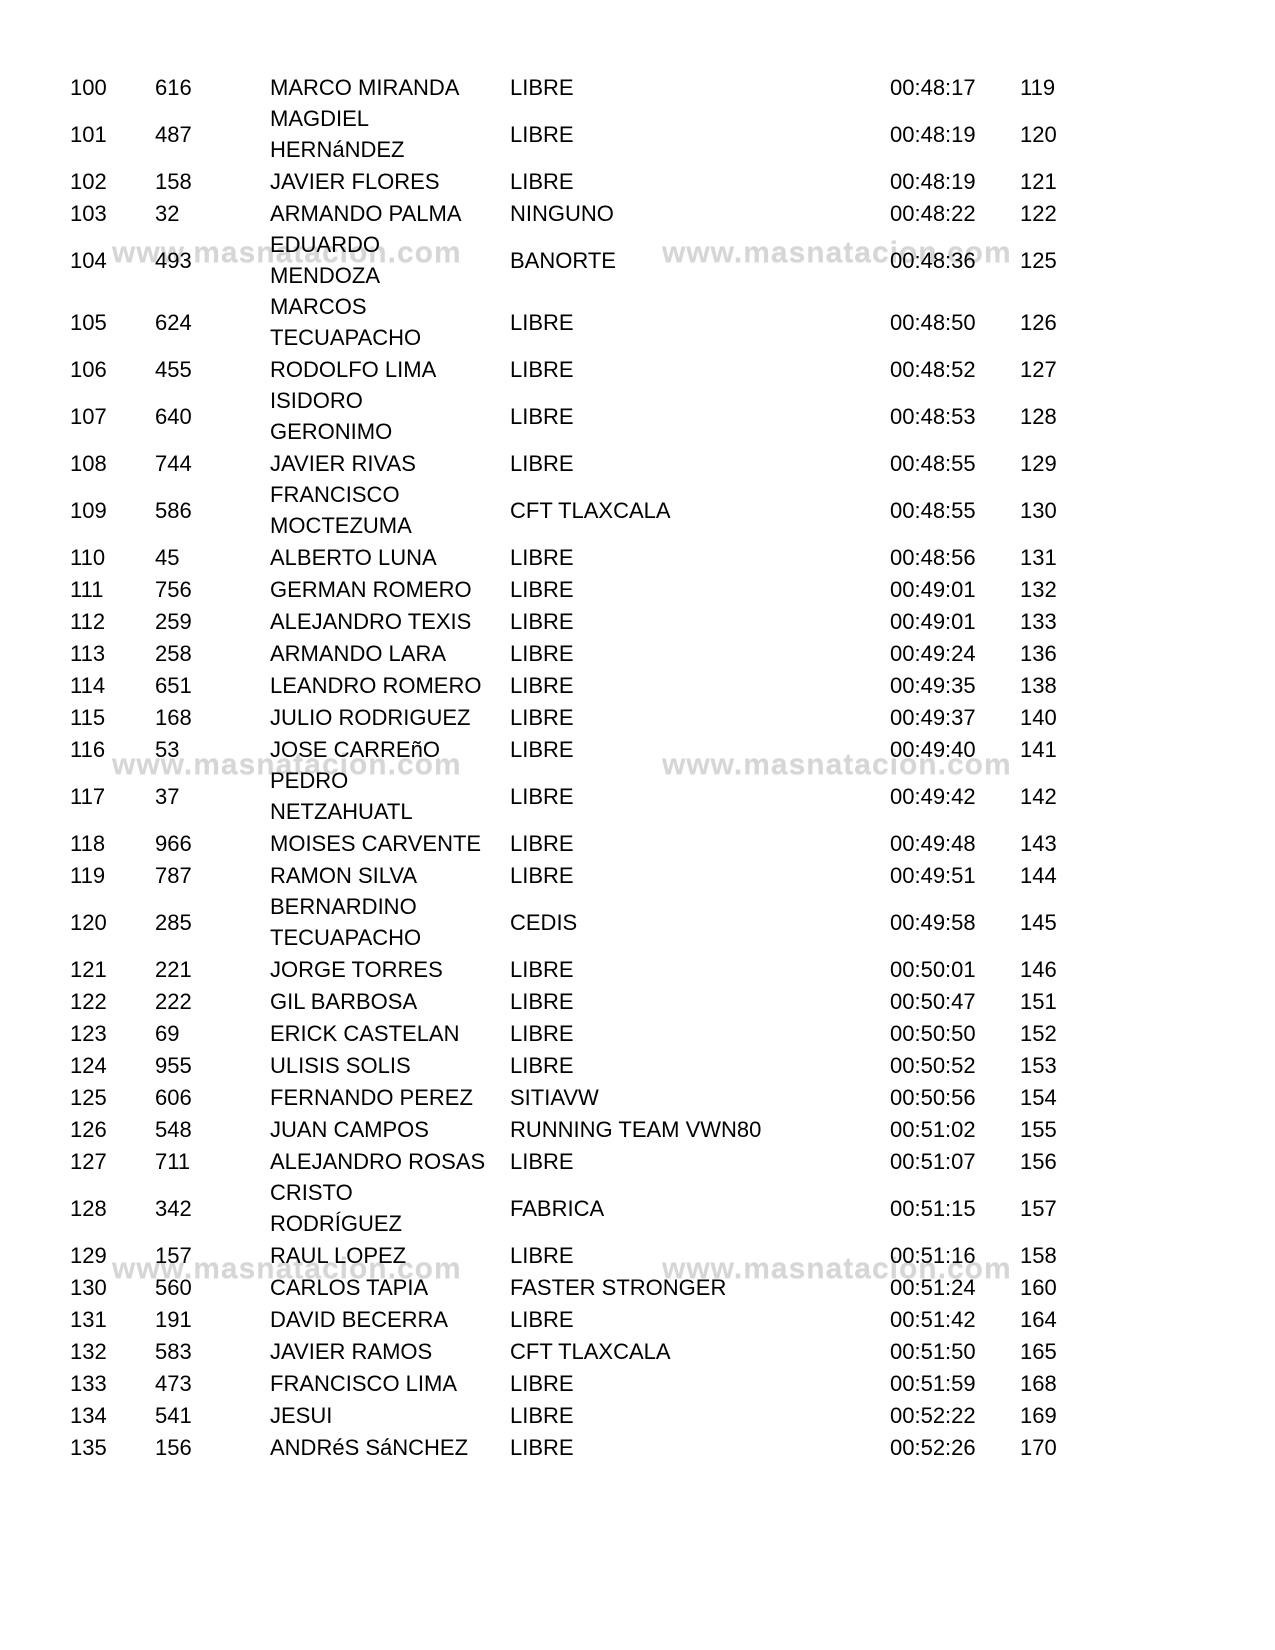 The width and height of the screenshot is (1275, 1650). I want to click on table-row: 127 711 ALEJANDRO ROSAS LIBRE 00:51:07 156, so click(572, 1161).